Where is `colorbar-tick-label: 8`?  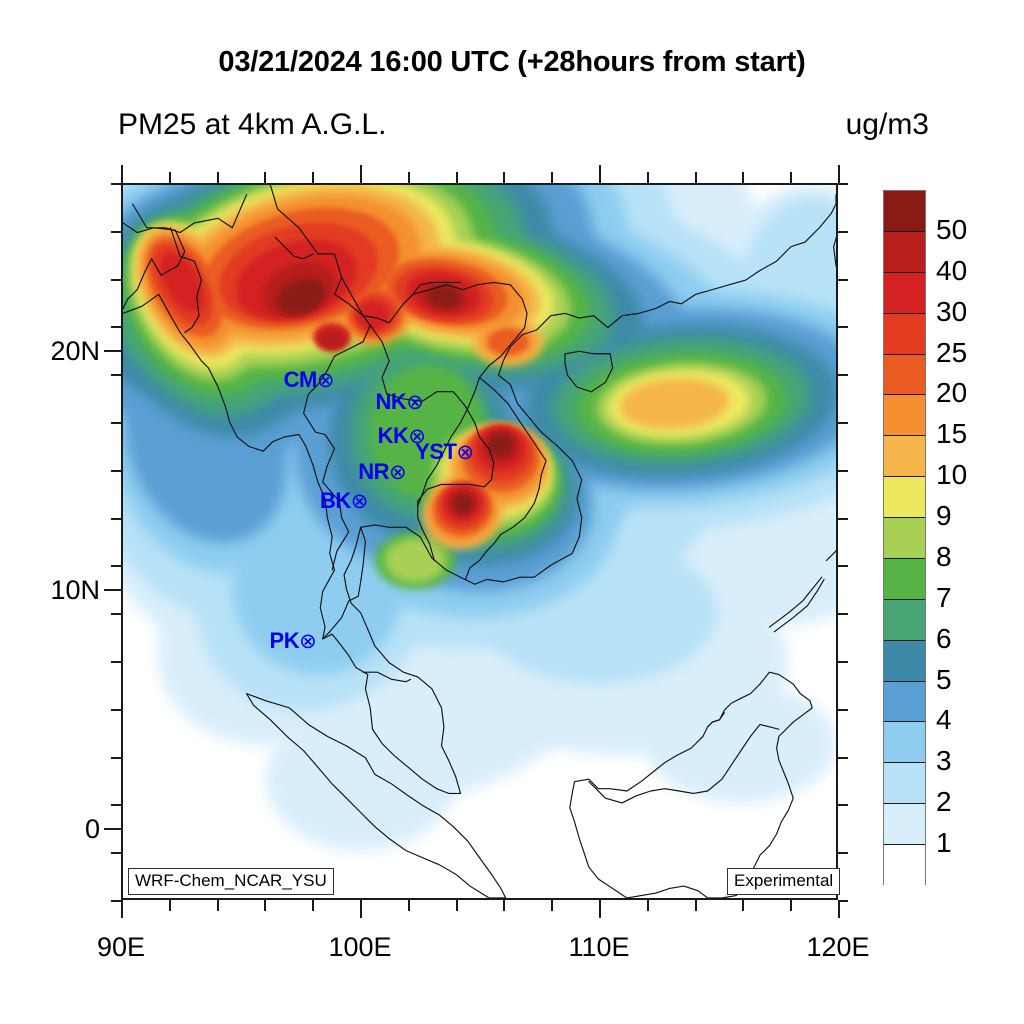 colorbar-tick-label: 8 is located at coordinates (944, 556).